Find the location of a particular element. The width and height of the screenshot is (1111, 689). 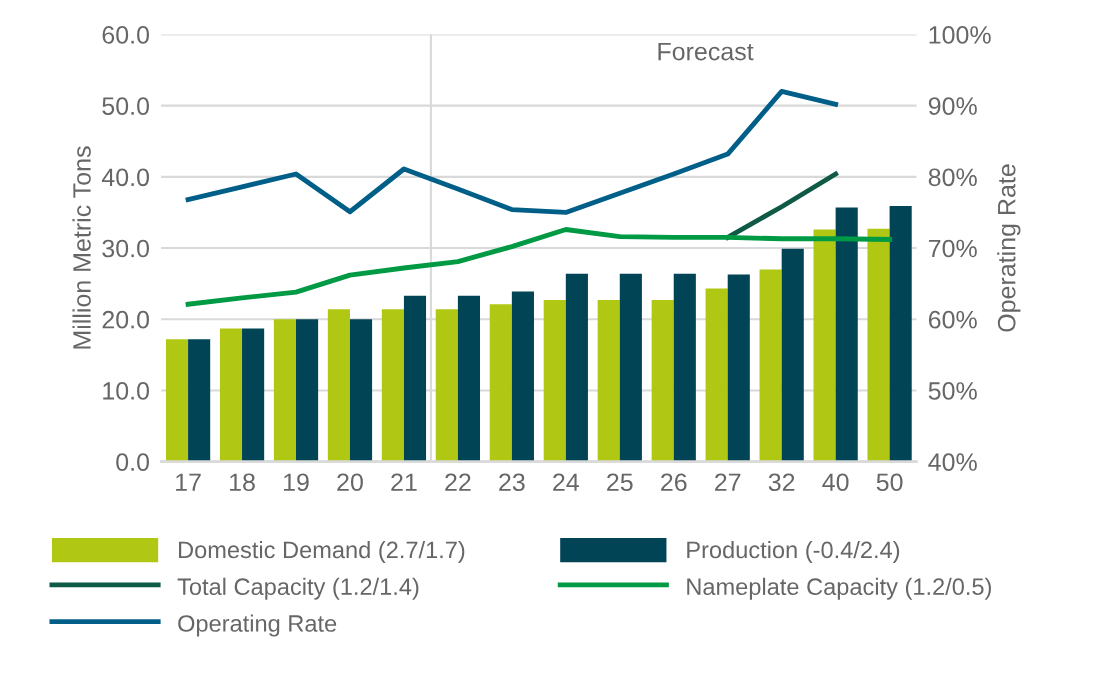

x-tick-label: 24 is located at coordinates (566, 482).